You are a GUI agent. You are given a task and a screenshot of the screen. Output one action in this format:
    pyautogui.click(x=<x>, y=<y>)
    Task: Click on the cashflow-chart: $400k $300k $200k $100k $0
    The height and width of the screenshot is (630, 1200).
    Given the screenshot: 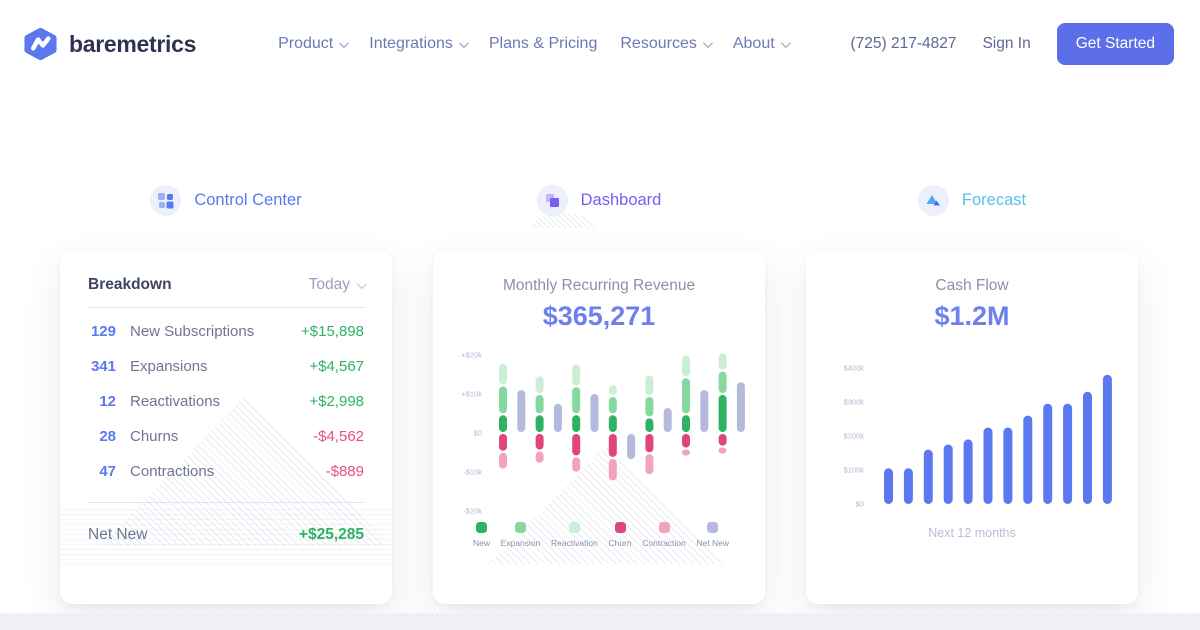 What is the action you would take?
    pyautogui.click(x=978, y=436)
    